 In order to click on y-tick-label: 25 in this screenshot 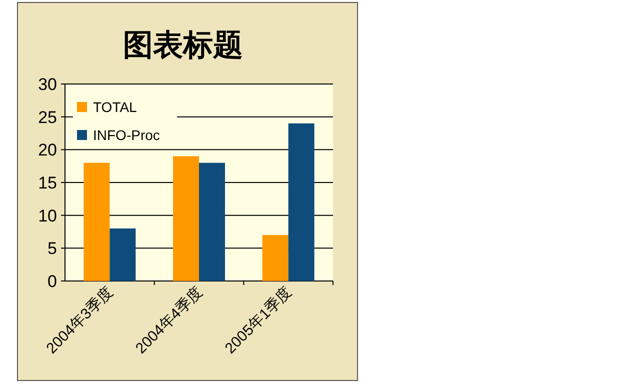, I will do `click(47, 117)`.